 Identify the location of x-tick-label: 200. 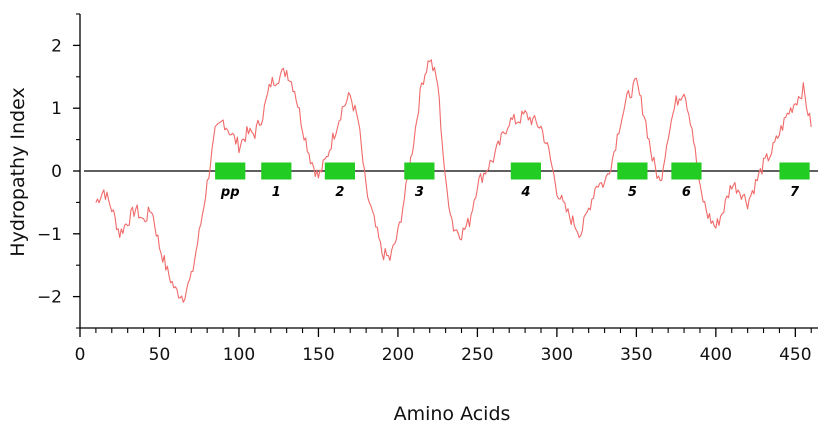
(398, 355).